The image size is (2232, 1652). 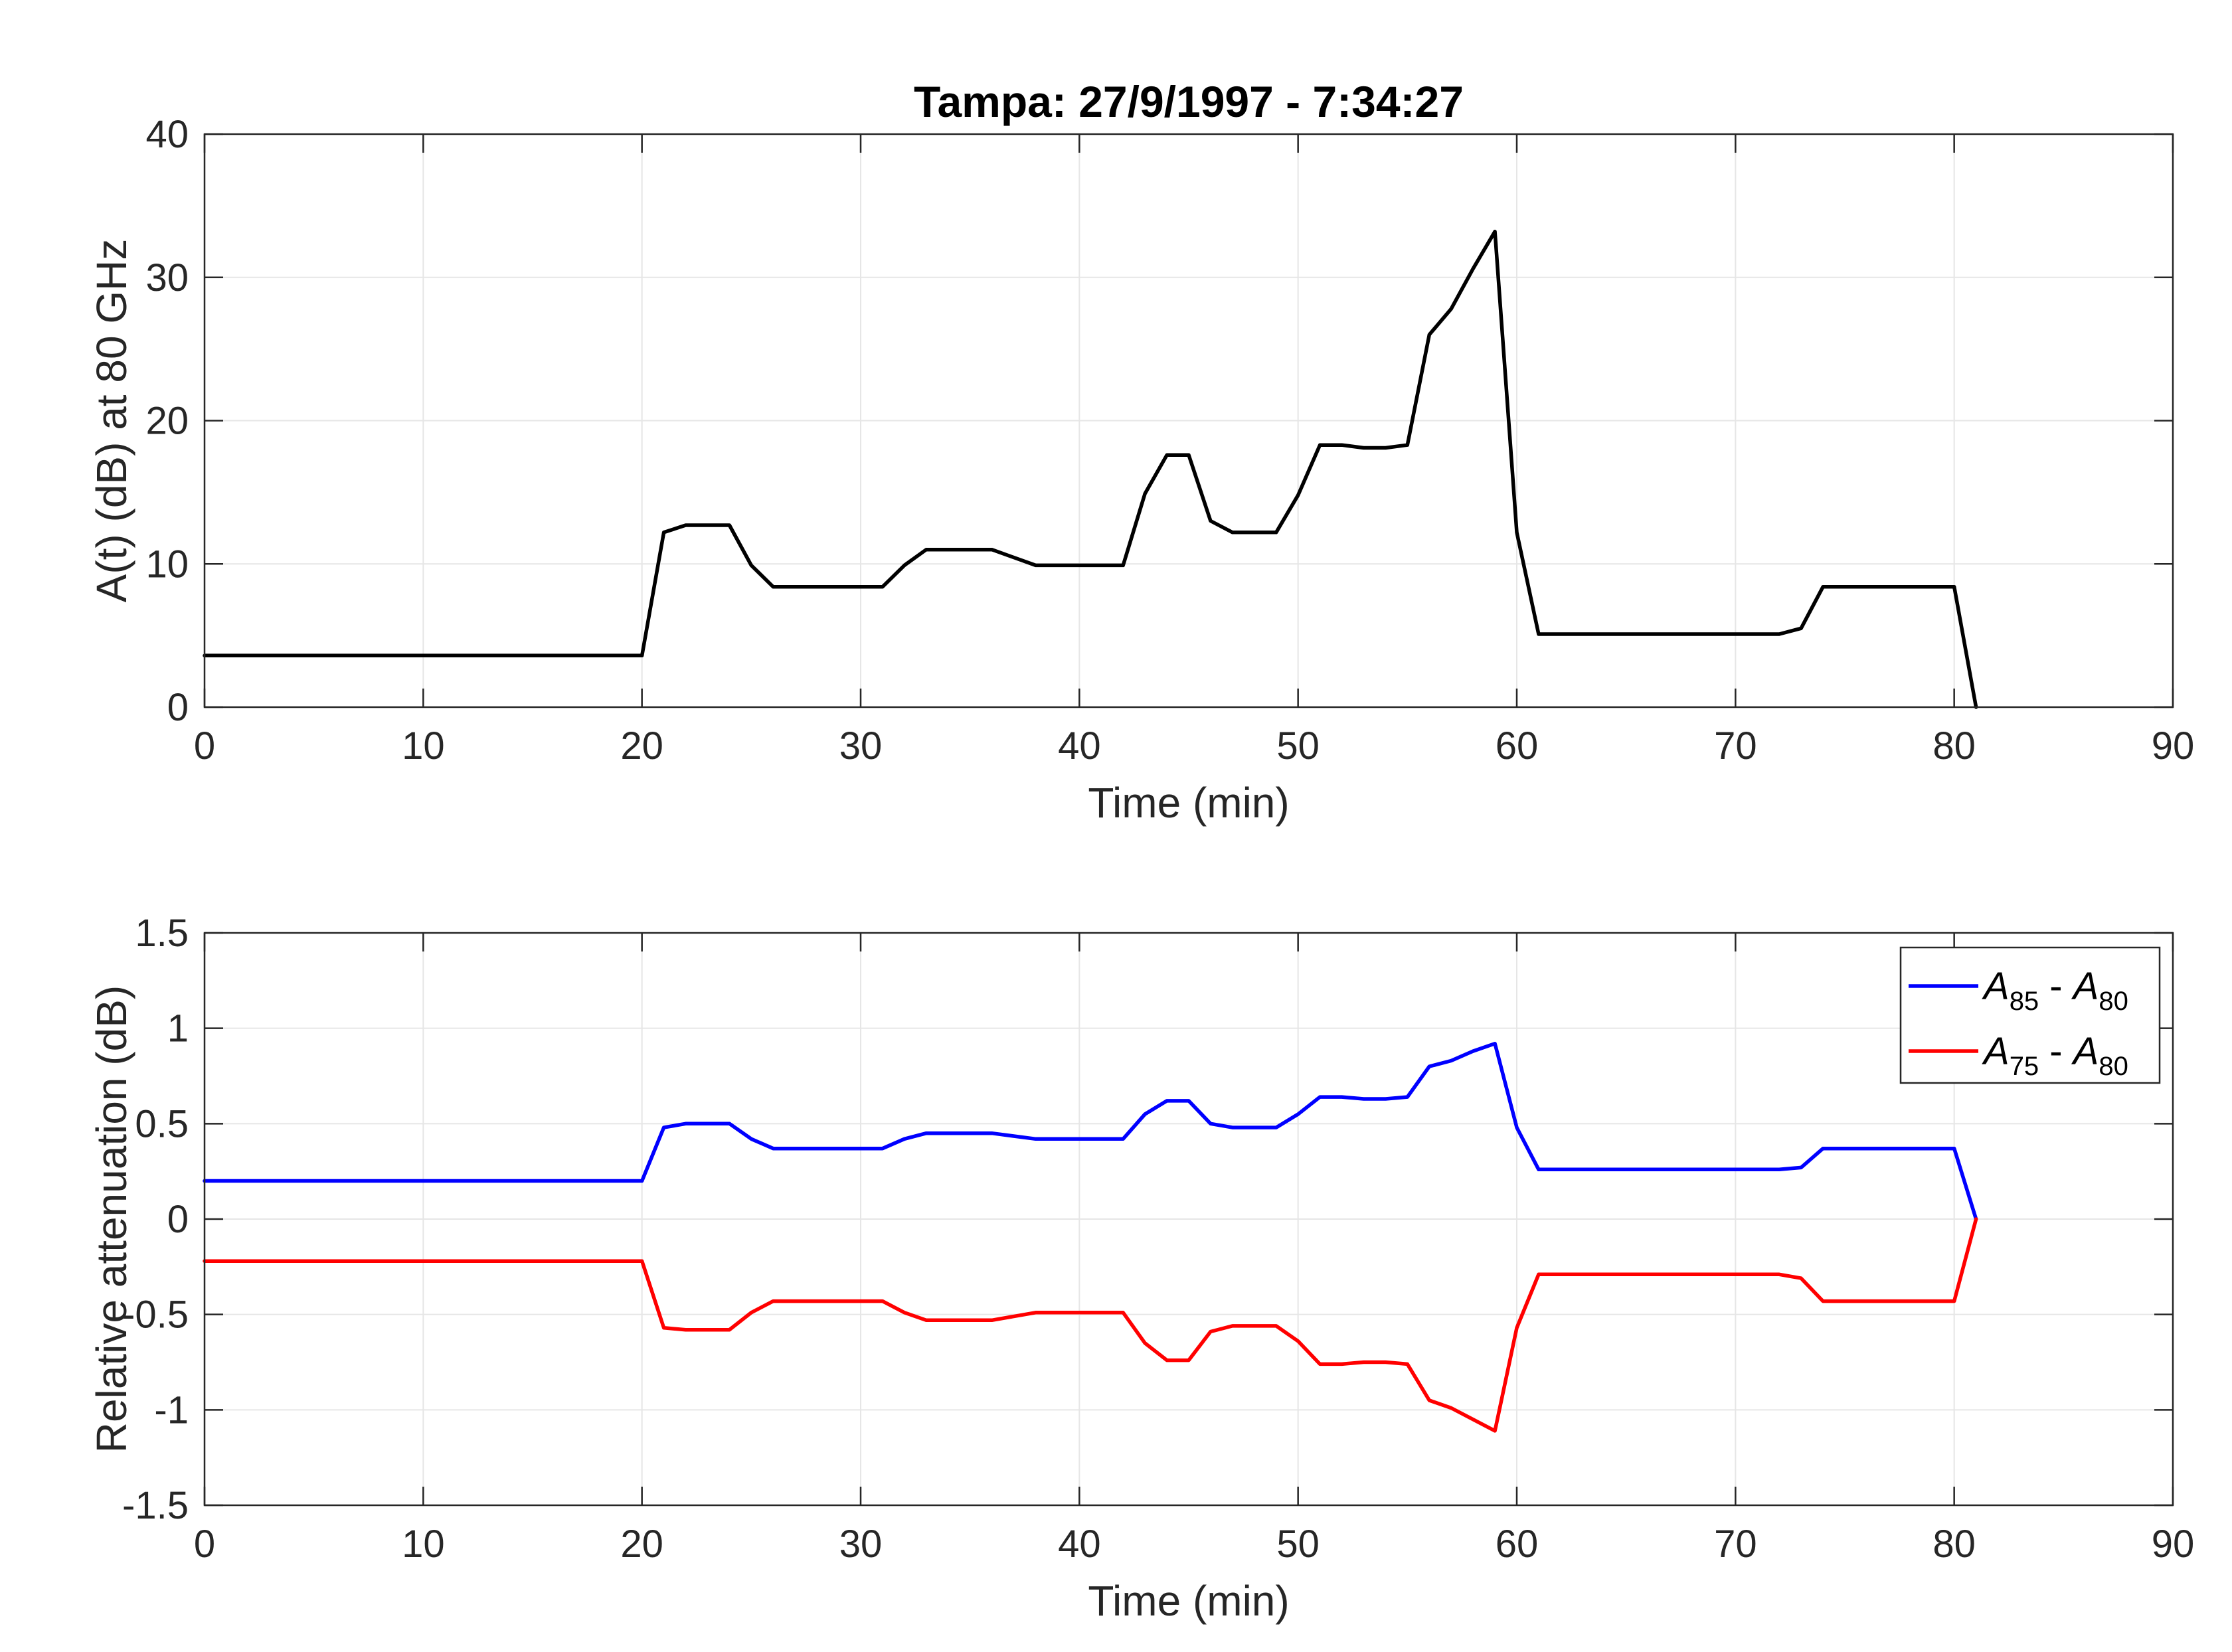 I want to click on y-tick-label: 1.5, so click(x=162, y=933).